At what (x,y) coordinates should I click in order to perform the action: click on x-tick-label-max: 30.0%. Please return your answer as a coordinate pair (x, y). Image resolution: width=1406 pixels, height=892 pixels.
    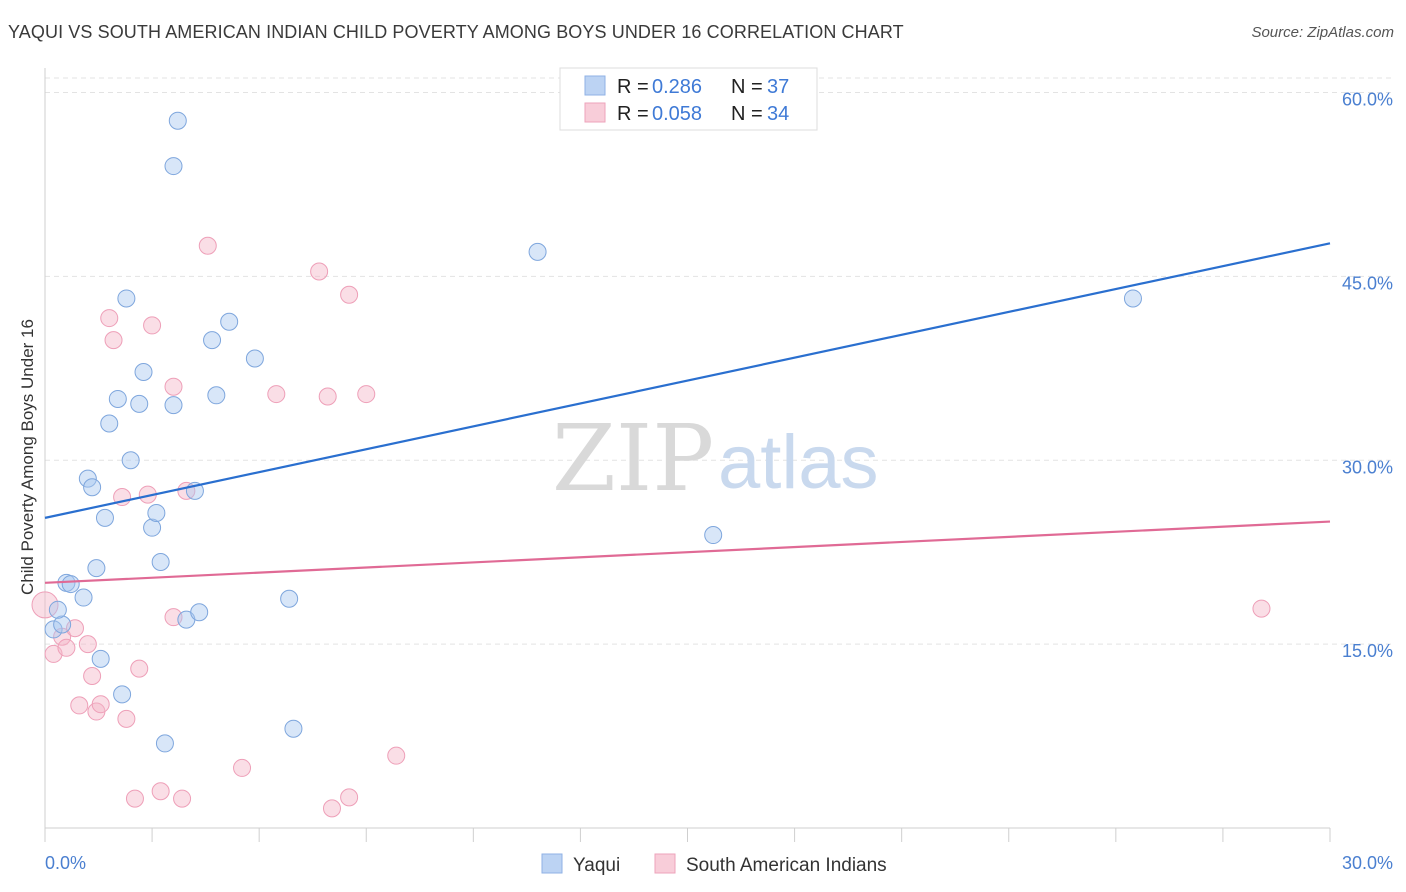
    Looking at the image, I should click on (1367, 863).